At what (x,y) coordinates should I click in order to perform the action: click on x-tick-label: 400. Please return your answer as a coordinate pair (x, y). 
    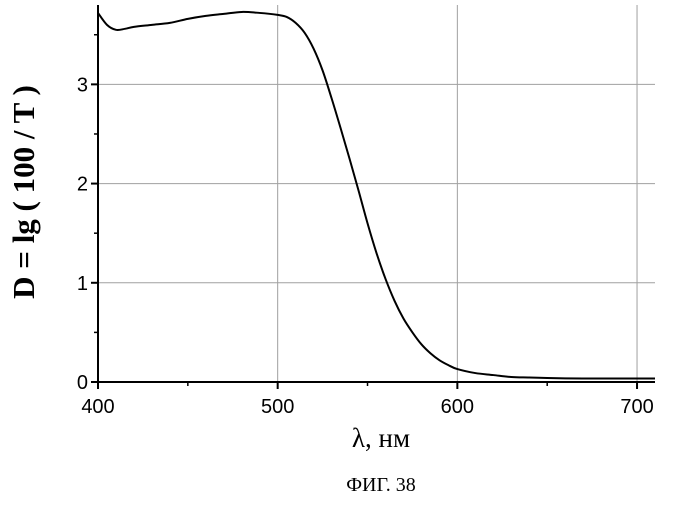
    Looking at the image, I should click on (97, 407).